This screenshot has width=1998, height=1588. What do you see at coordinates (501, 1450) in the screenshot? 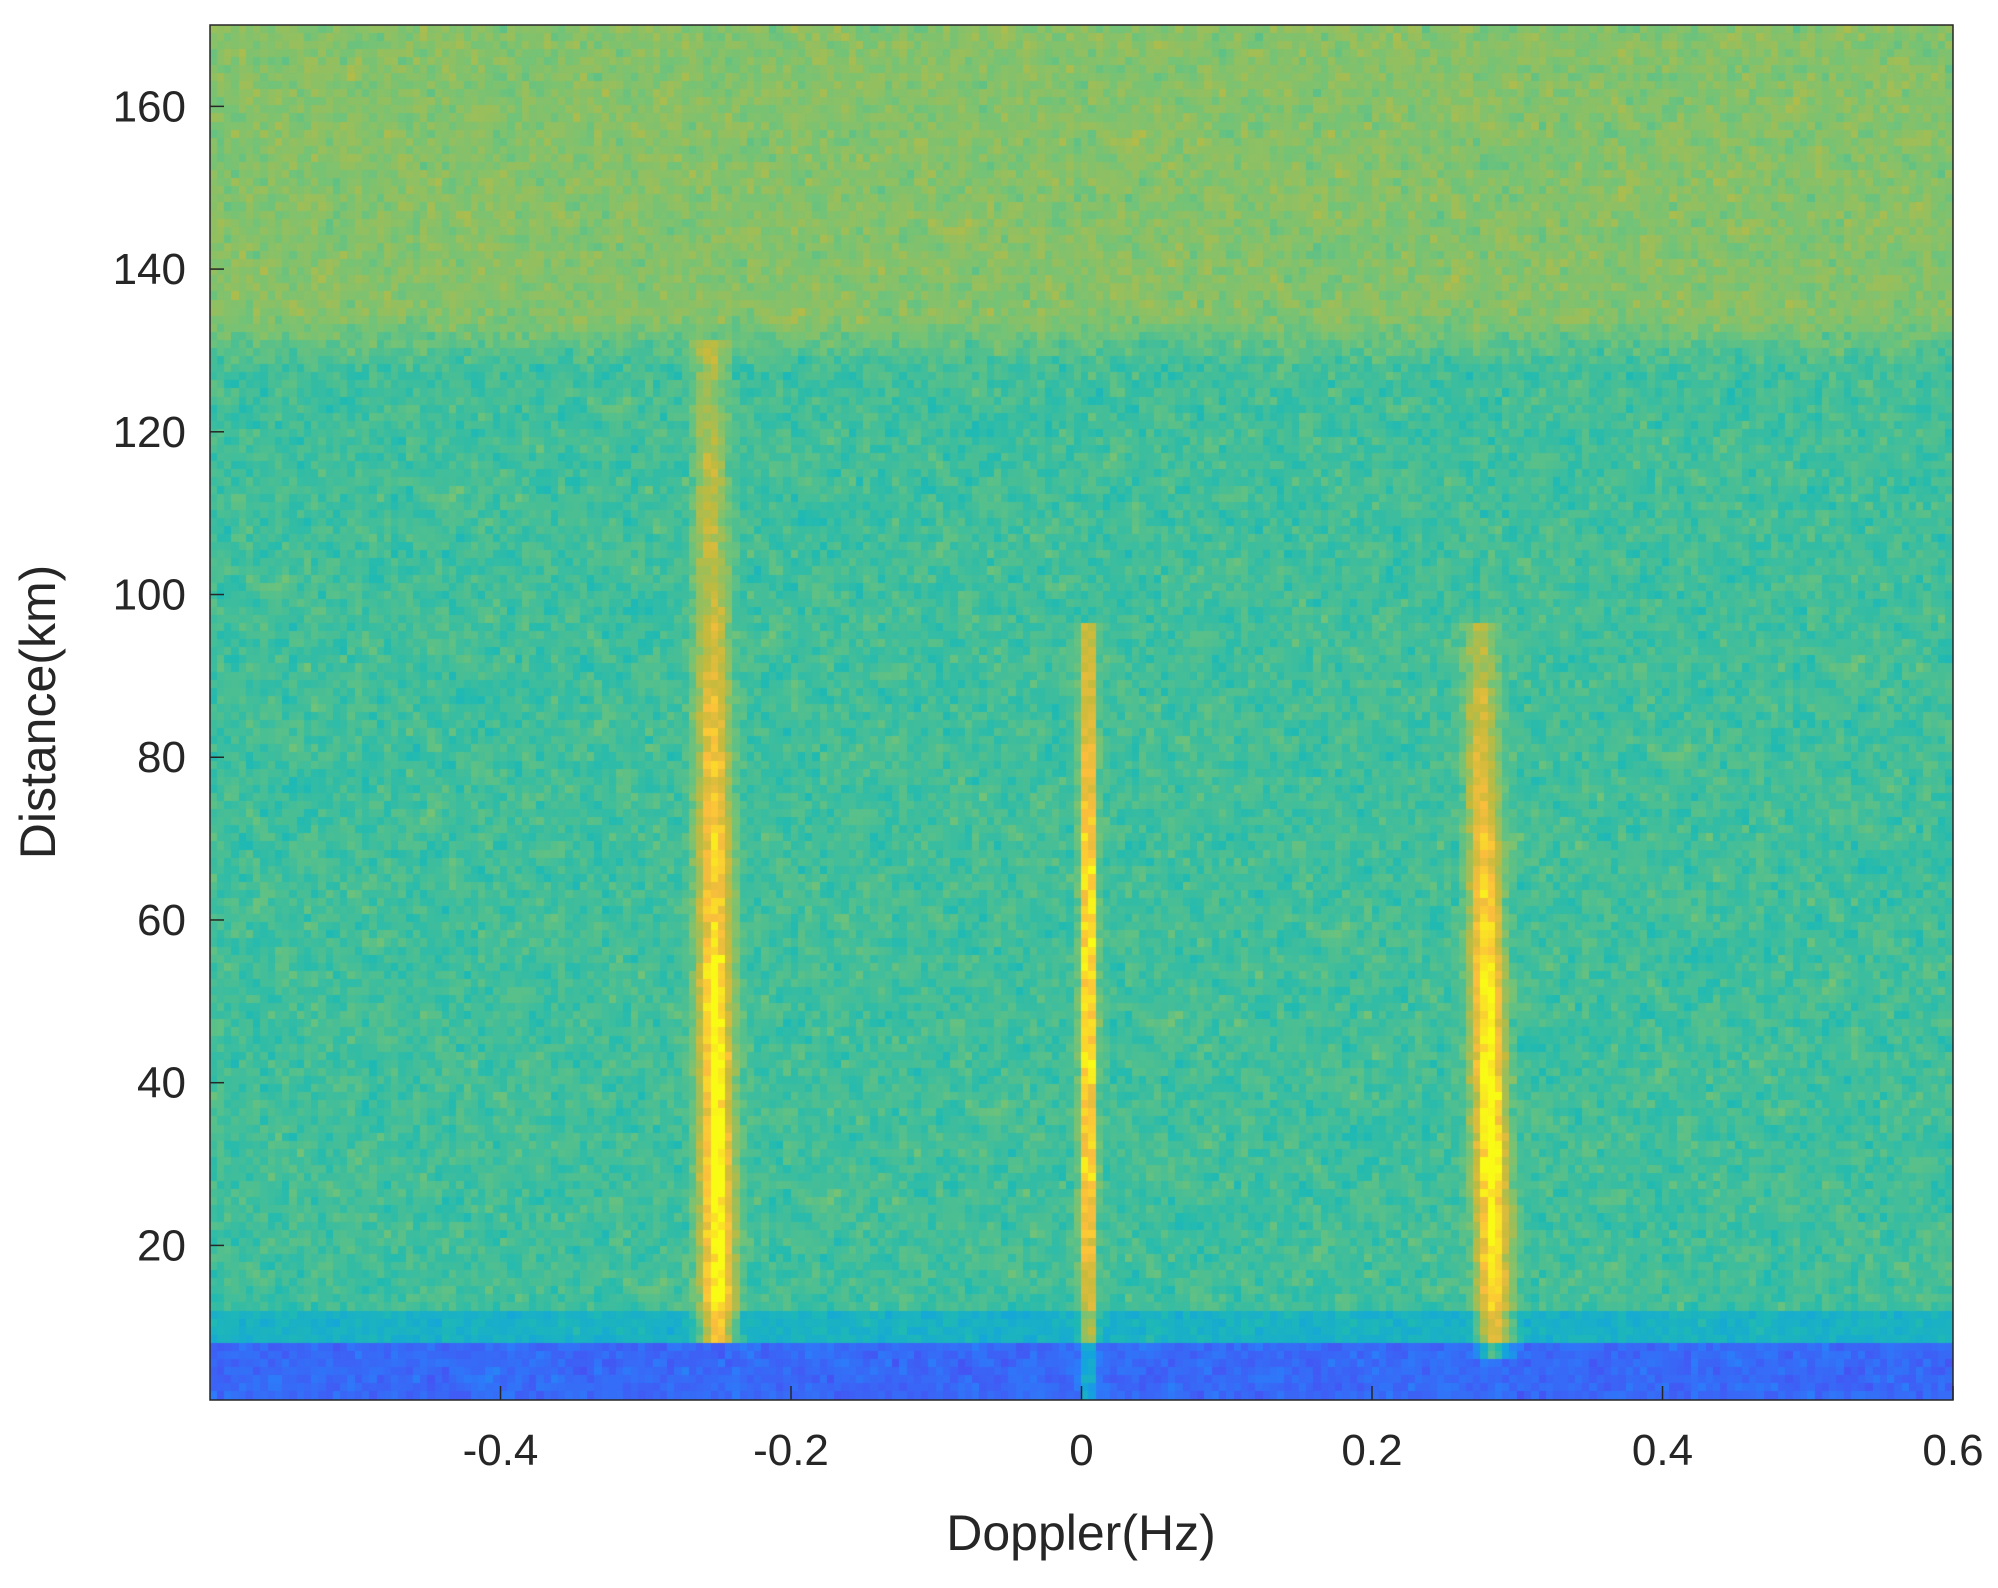
I see `x-tick-label: -0.4` at bounding box center [501, 1450].